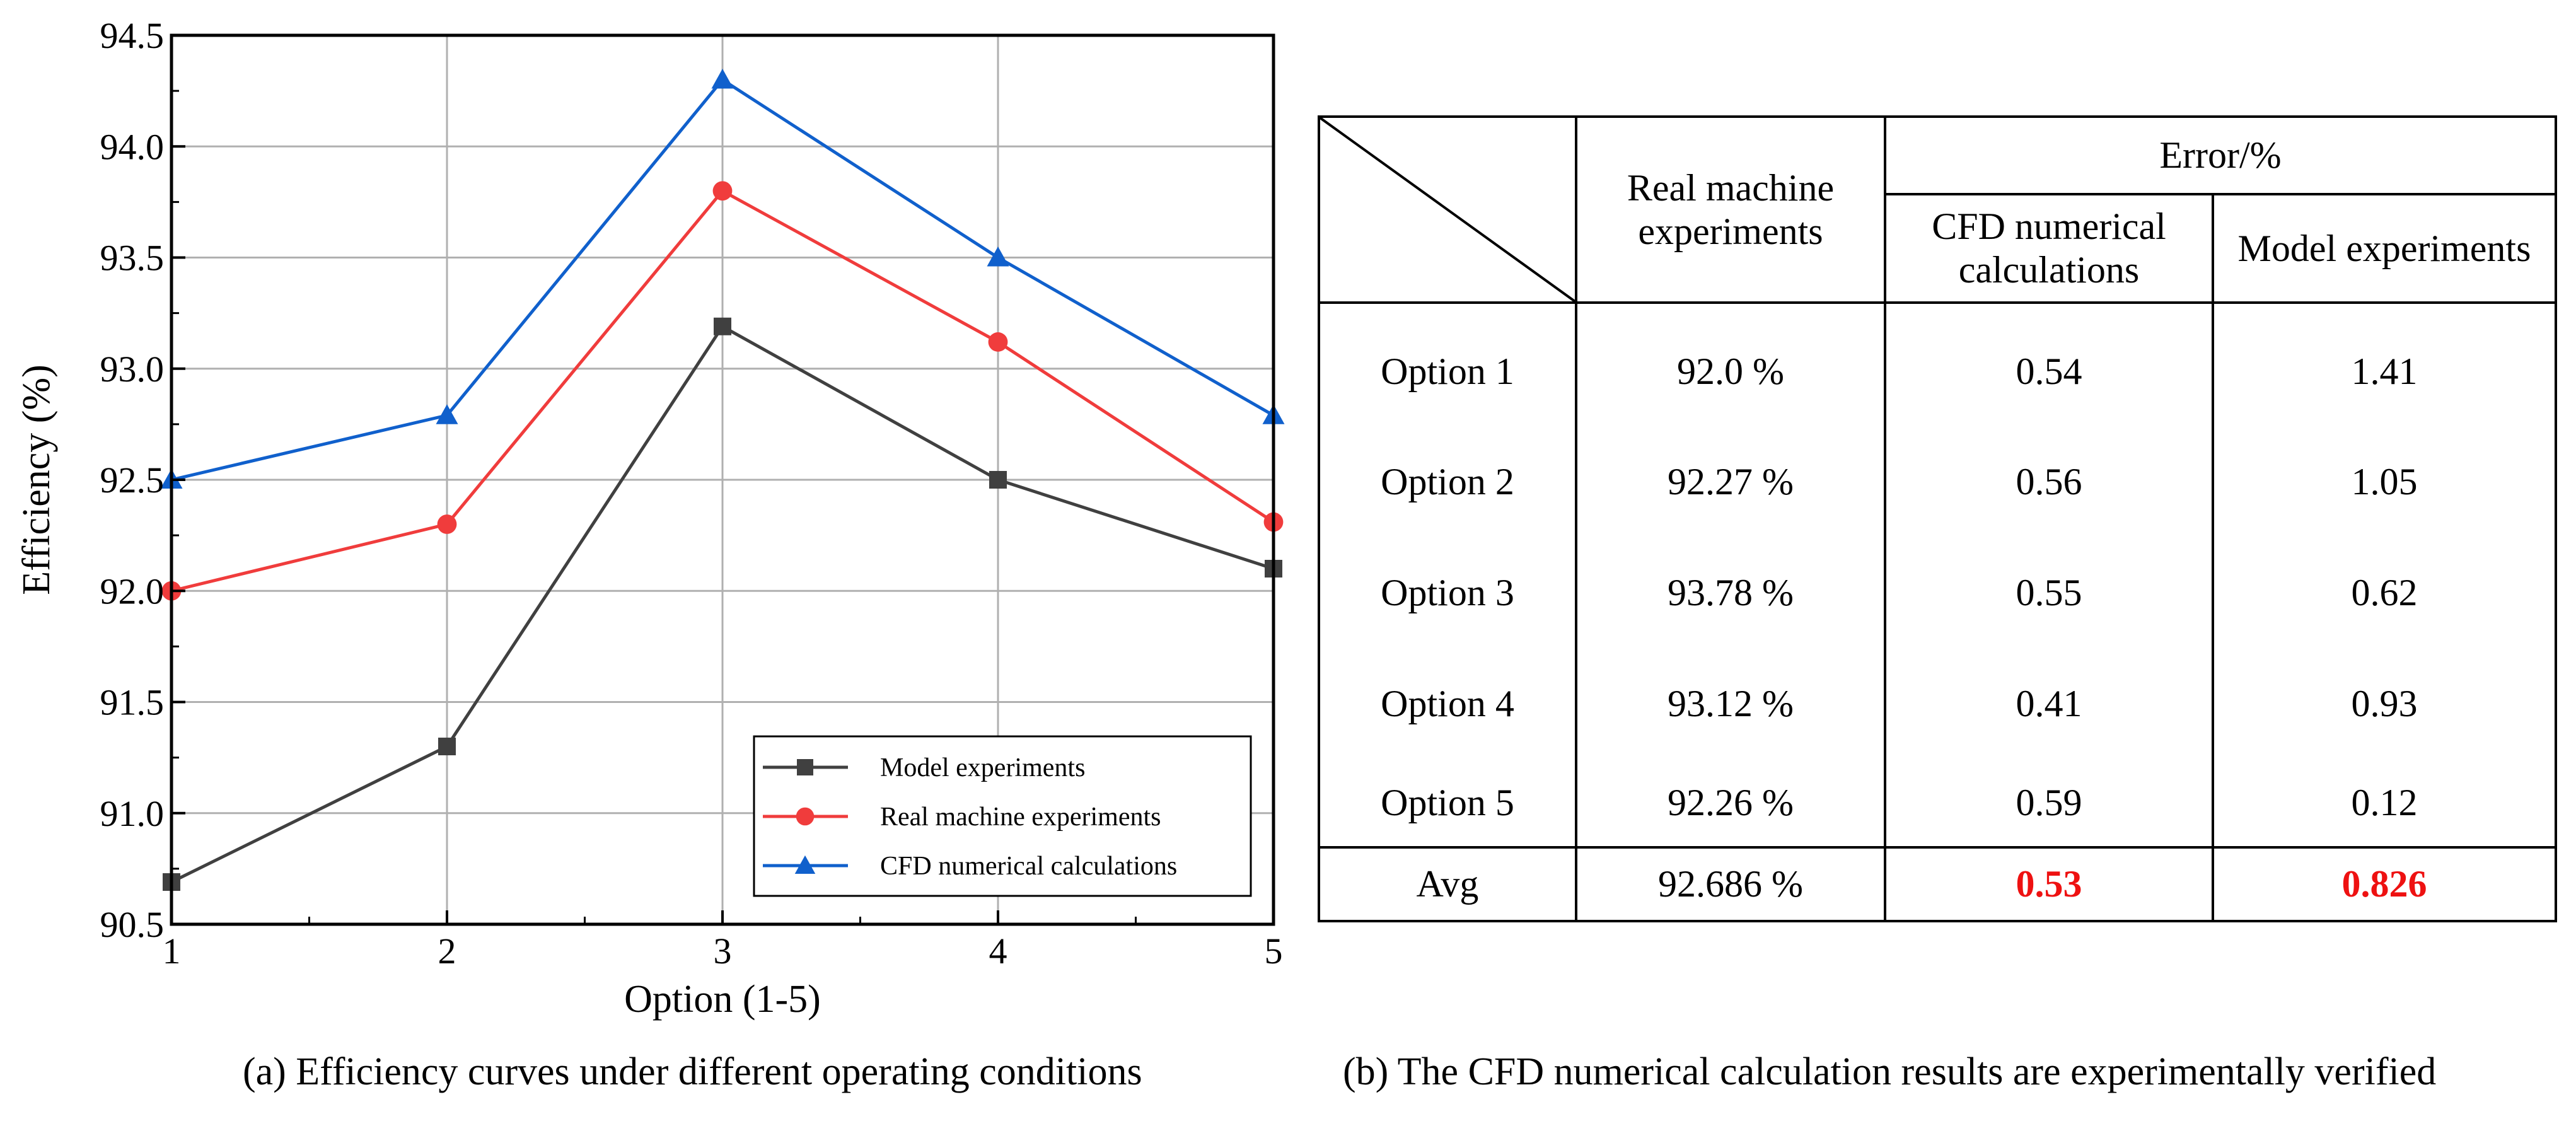  Describe the element at coordinates (1730, 803) in the screenshot. I see `row-real: 92.26 %` at that location.